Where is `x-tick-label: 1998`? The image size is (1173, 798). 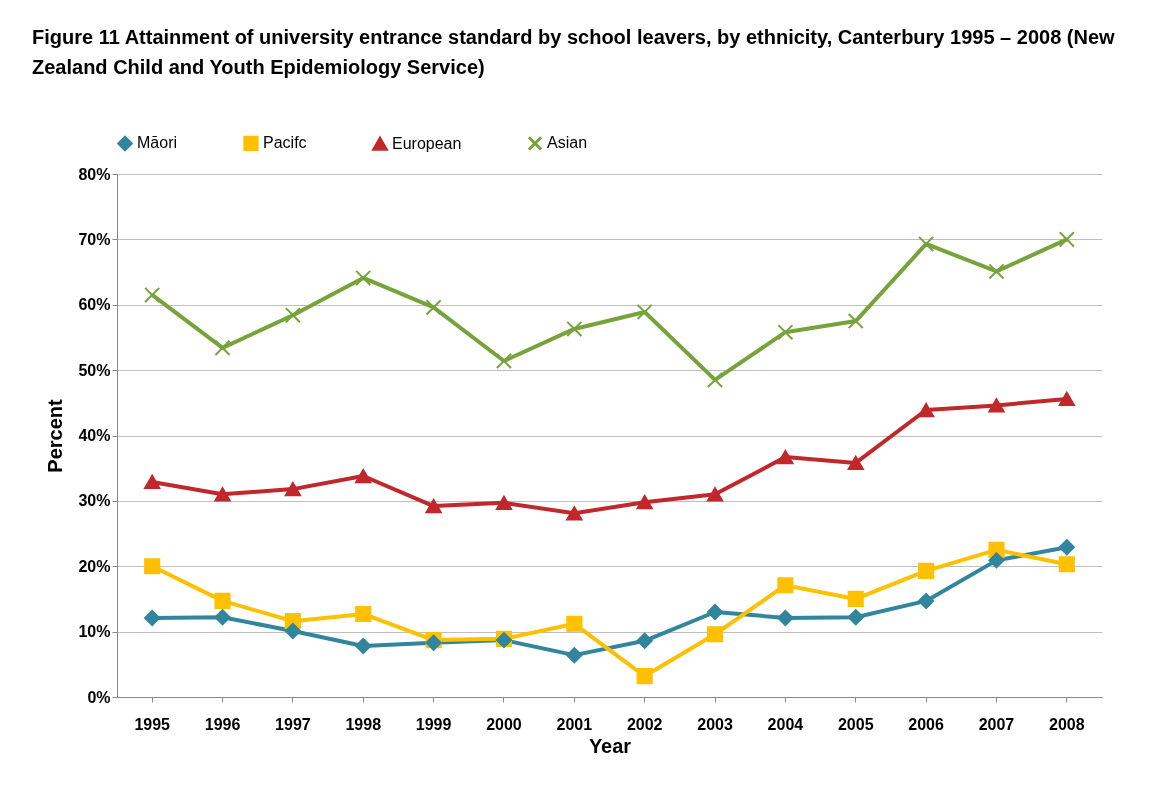 x-tick-label: 1998 is located at coordinates (363, 724).